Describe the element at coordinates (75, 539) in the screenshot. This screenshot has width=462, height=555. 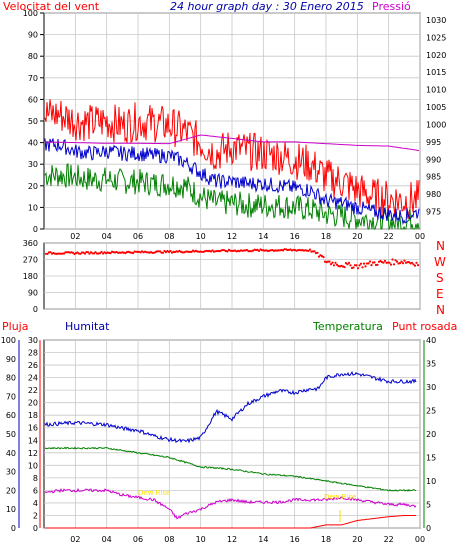
I see `hum-x-tick: 02` at that location.